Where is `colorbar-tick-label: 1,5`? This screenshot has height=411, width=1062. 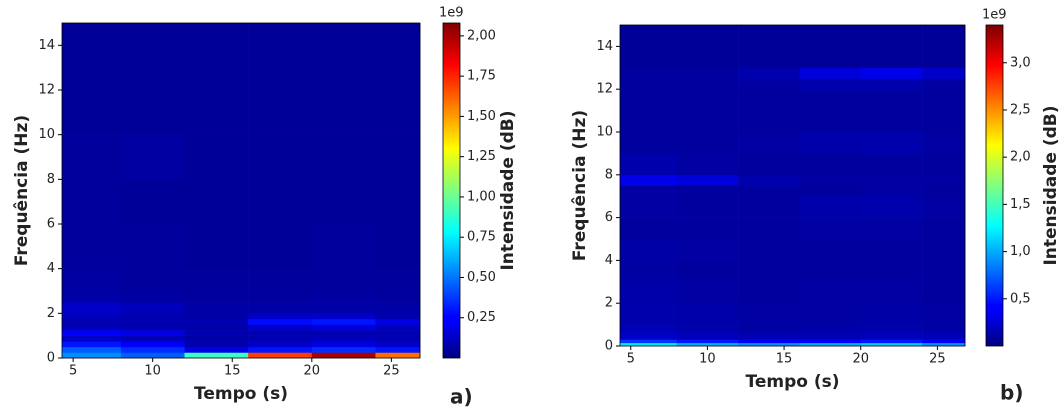 colorbar-tick-label: 1,5 is located at coordinates (1020, 204).